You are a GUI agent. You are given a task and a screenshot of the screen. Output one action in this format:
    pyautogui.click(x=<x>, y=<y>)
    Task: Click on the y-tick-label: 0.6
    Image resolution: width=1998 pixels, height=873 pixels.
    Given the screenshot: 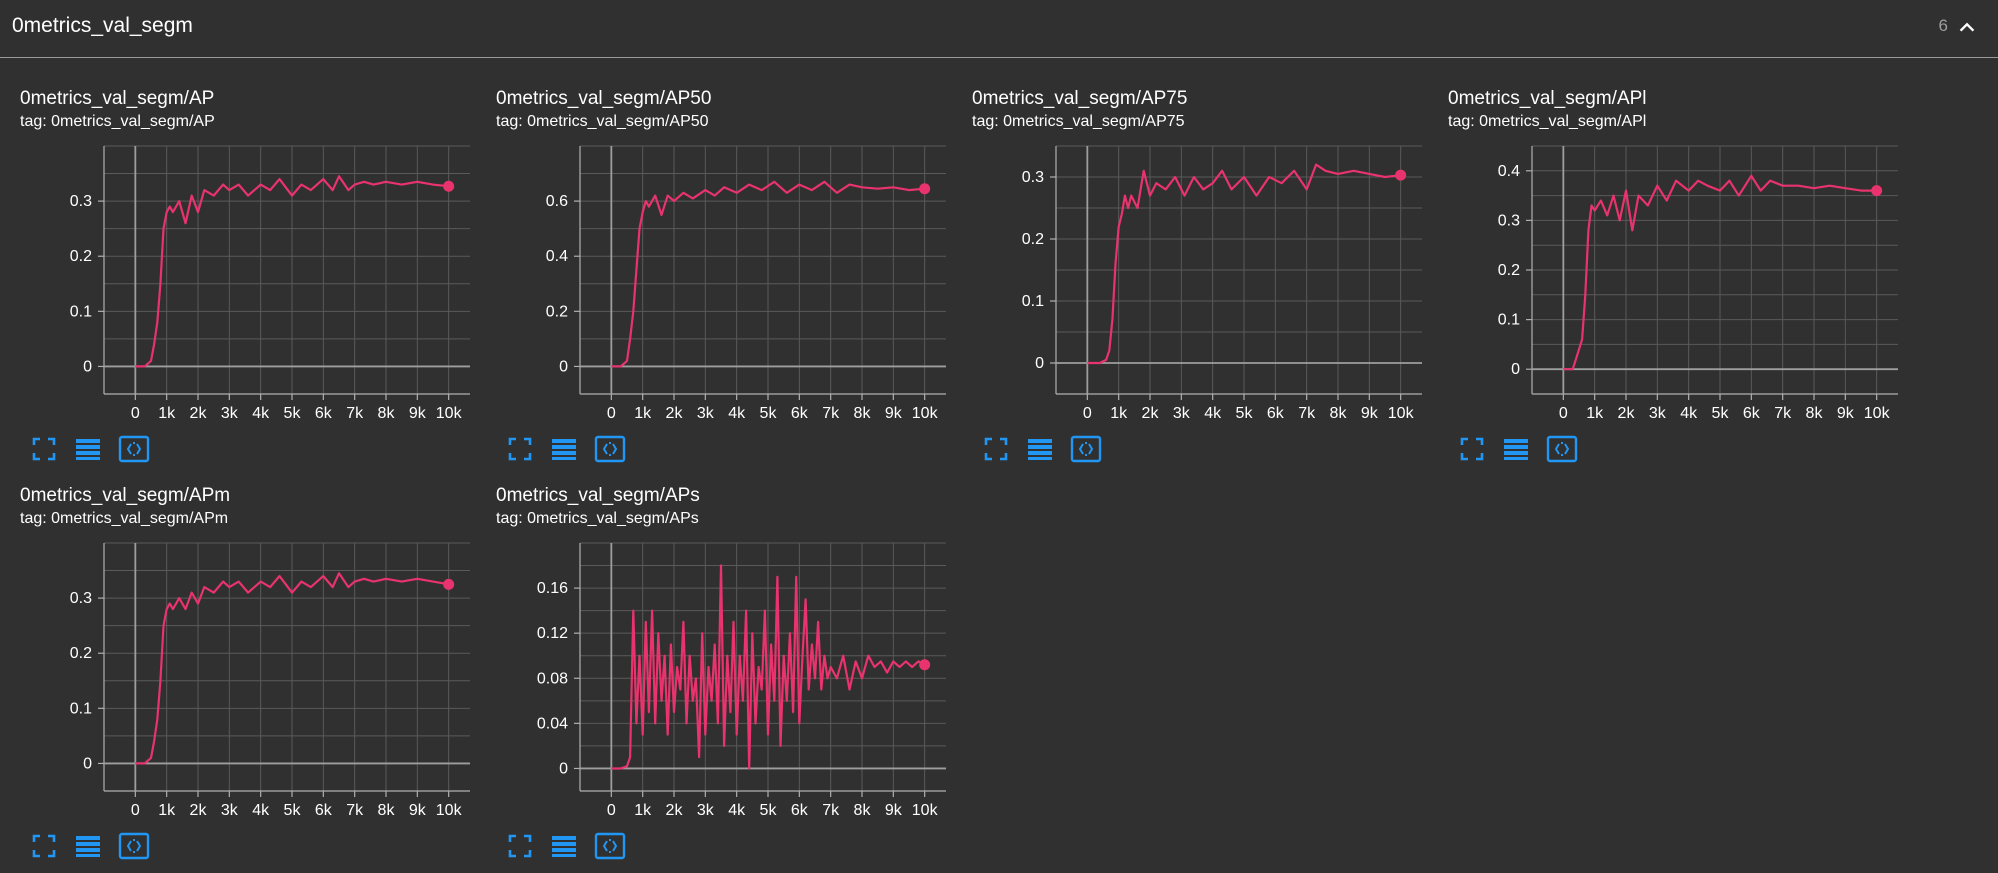 What is the action you would take?
    pyautogui.click(x=557, y=201)
    